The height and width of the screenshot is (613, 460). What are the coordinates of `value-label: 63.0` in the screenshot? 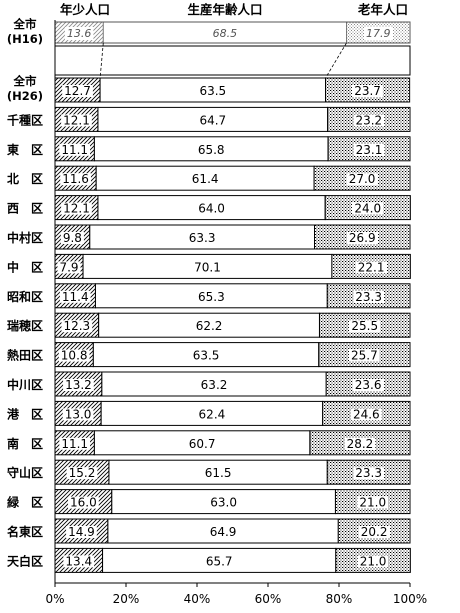 It's located at (223, 503).